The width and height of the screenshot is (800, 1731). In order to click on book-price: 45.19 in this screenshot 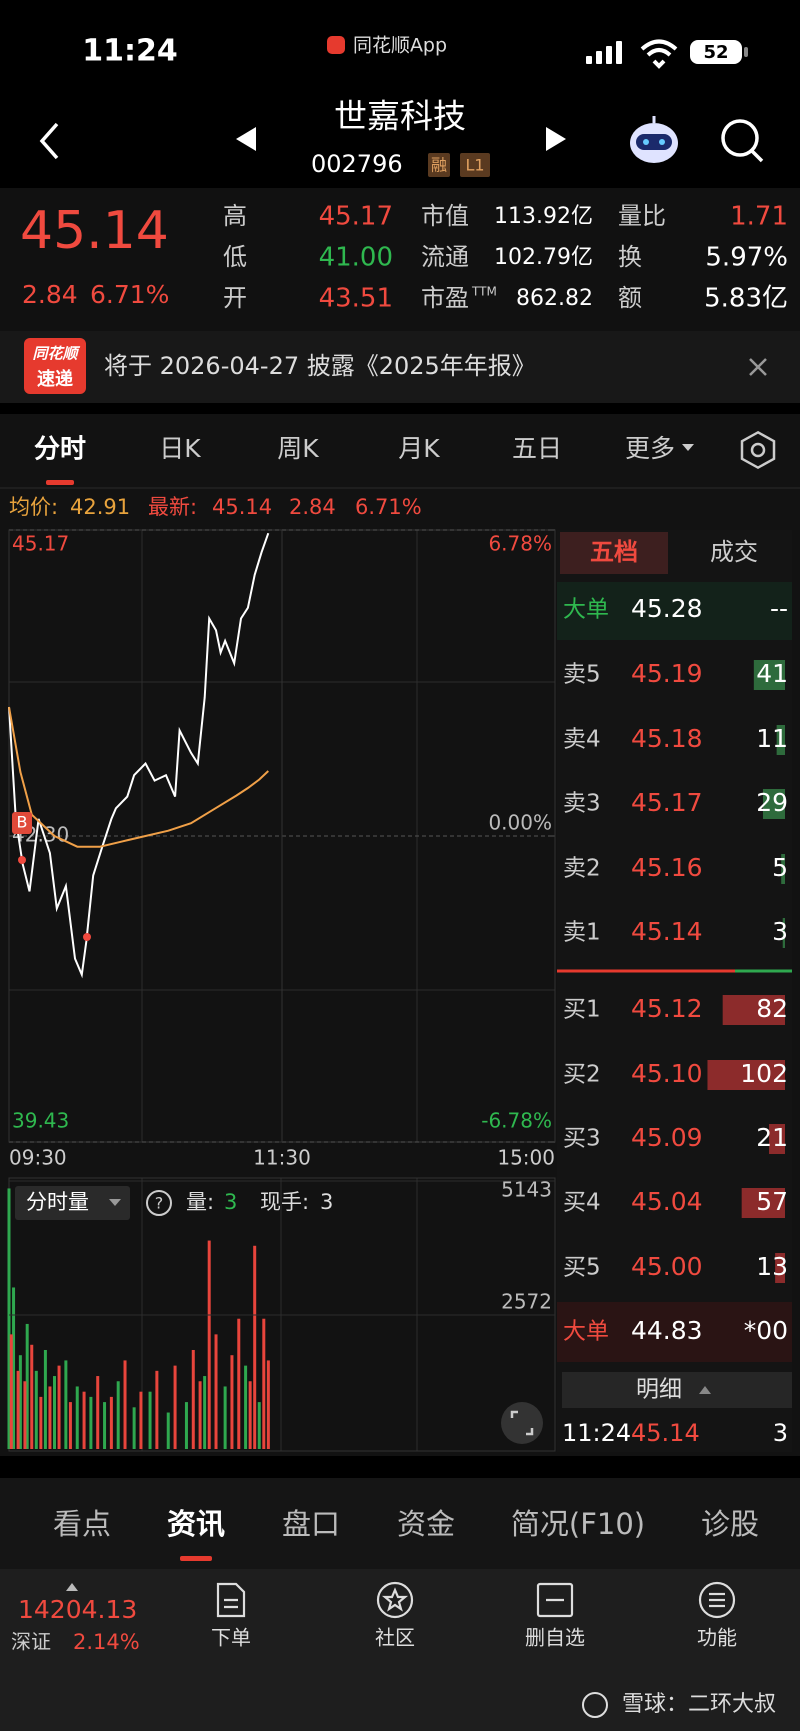, I will do `click(667, 673)`.